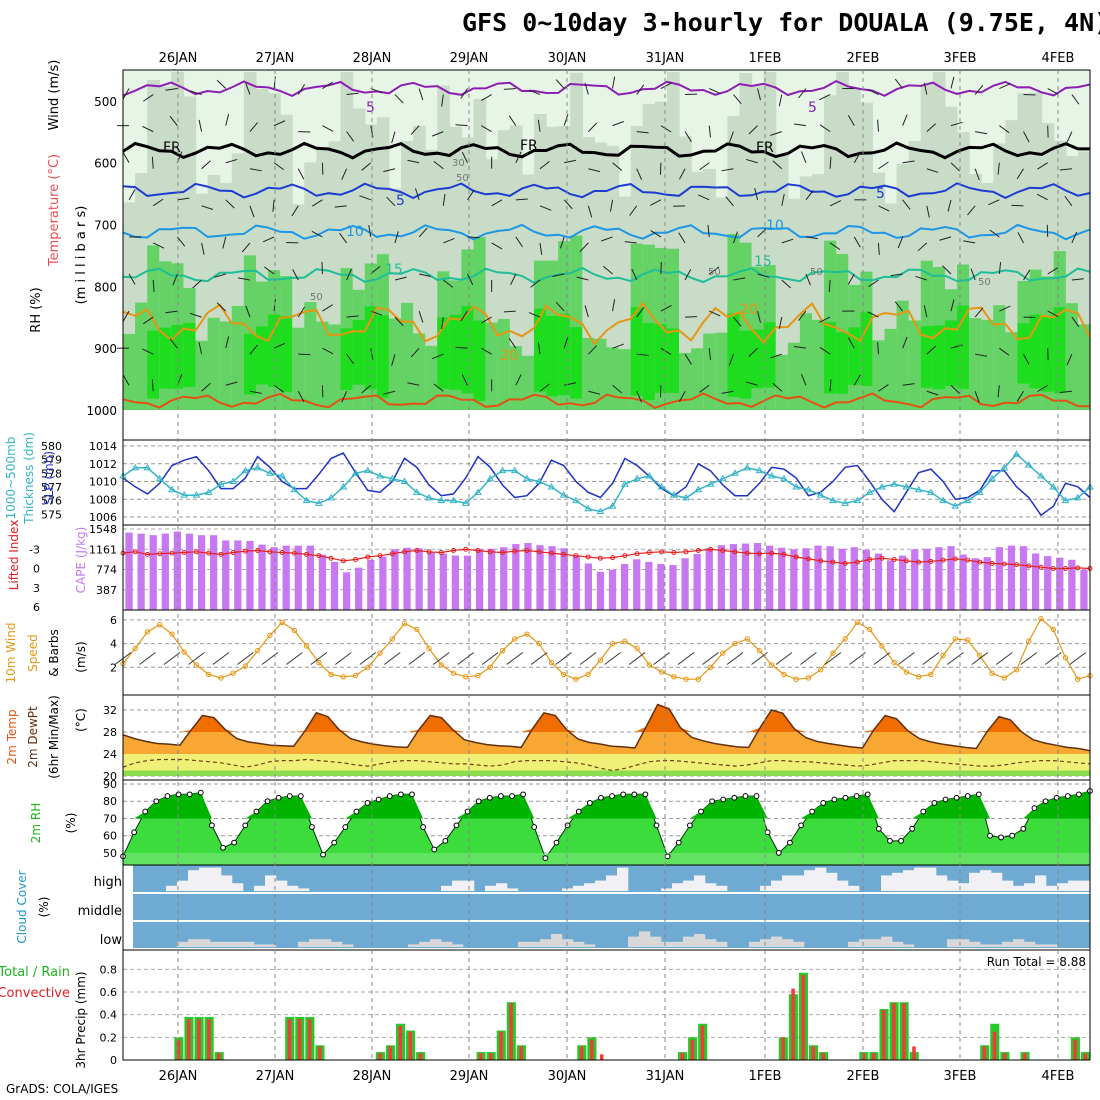 Image resolution: width=1100 pixels, height=1100 pixels. Describe the element at coordinates (458, 163) in the screenshot. I see `rh-contour-label: 30` at that location.